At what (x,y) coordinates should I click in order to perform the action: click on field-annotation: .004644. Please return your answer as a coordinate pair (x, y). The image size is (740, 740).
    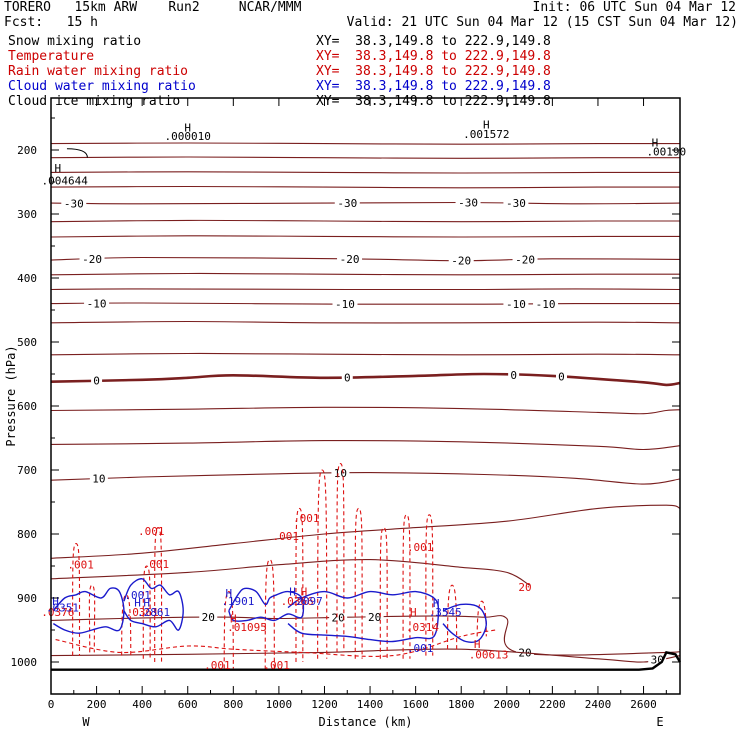
    Looking at the image, I should click on (64, 181).